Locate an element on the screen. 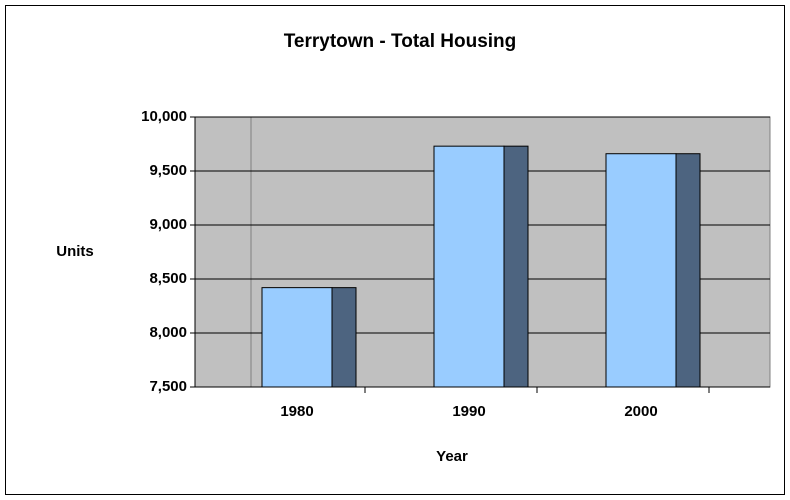 The height and width of the screenshot is (500, 790). y-axis-label: Units is located at coordinates (75, 251).